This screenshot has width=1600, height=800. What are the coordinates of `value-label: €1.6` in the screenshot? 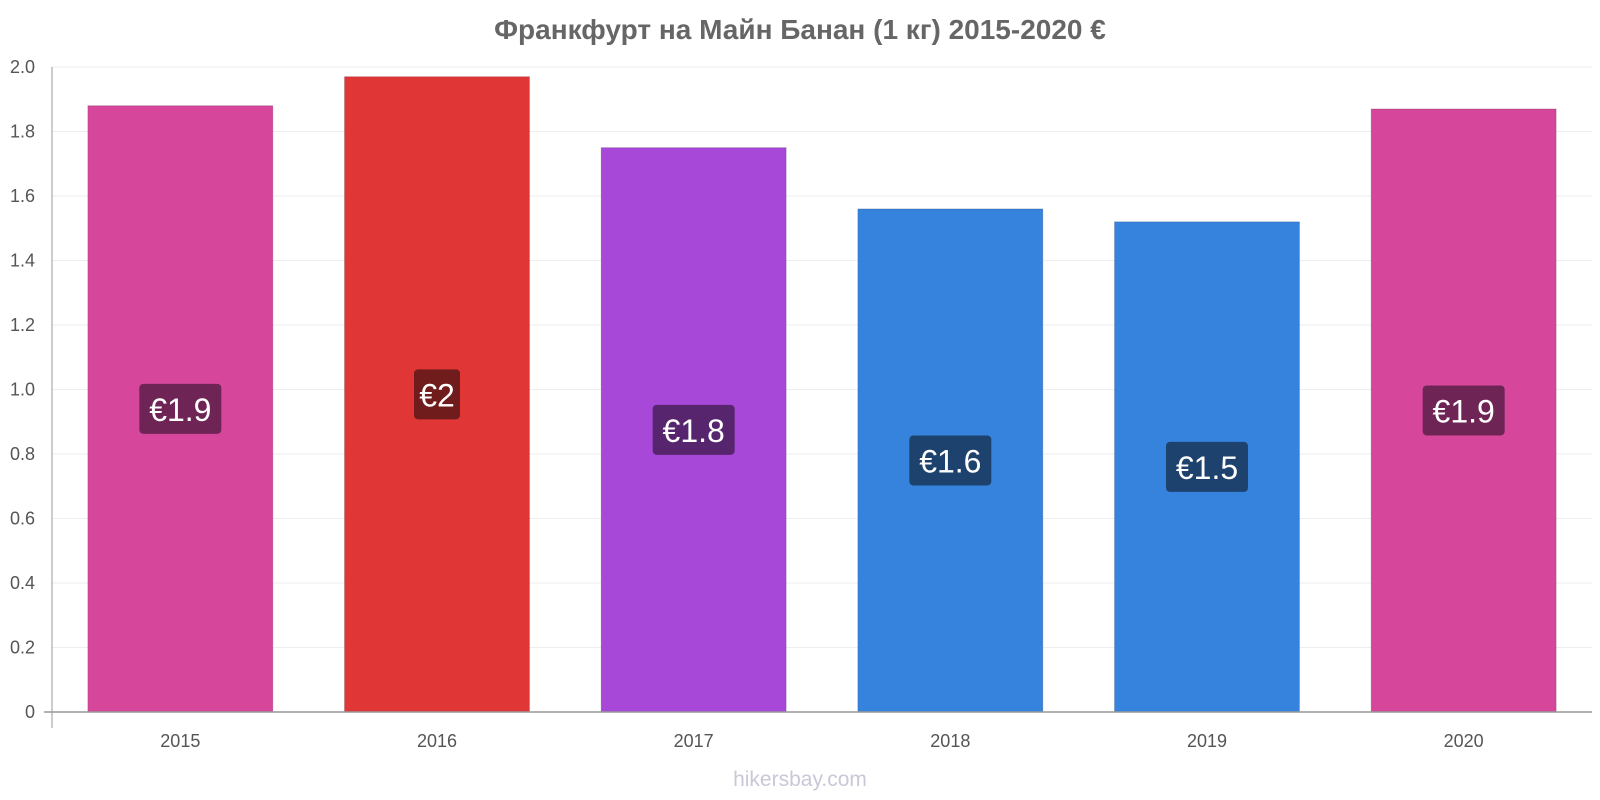 It's located at (950, 461).